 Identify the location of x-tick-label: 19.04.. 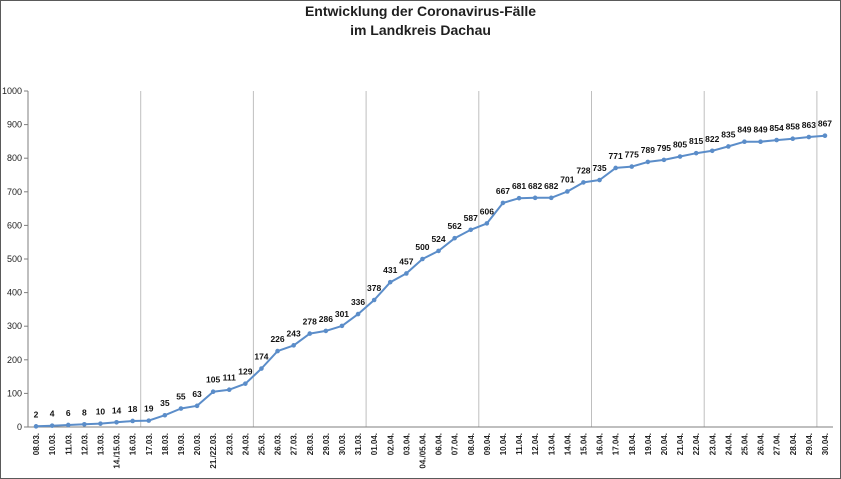
(648, 444).